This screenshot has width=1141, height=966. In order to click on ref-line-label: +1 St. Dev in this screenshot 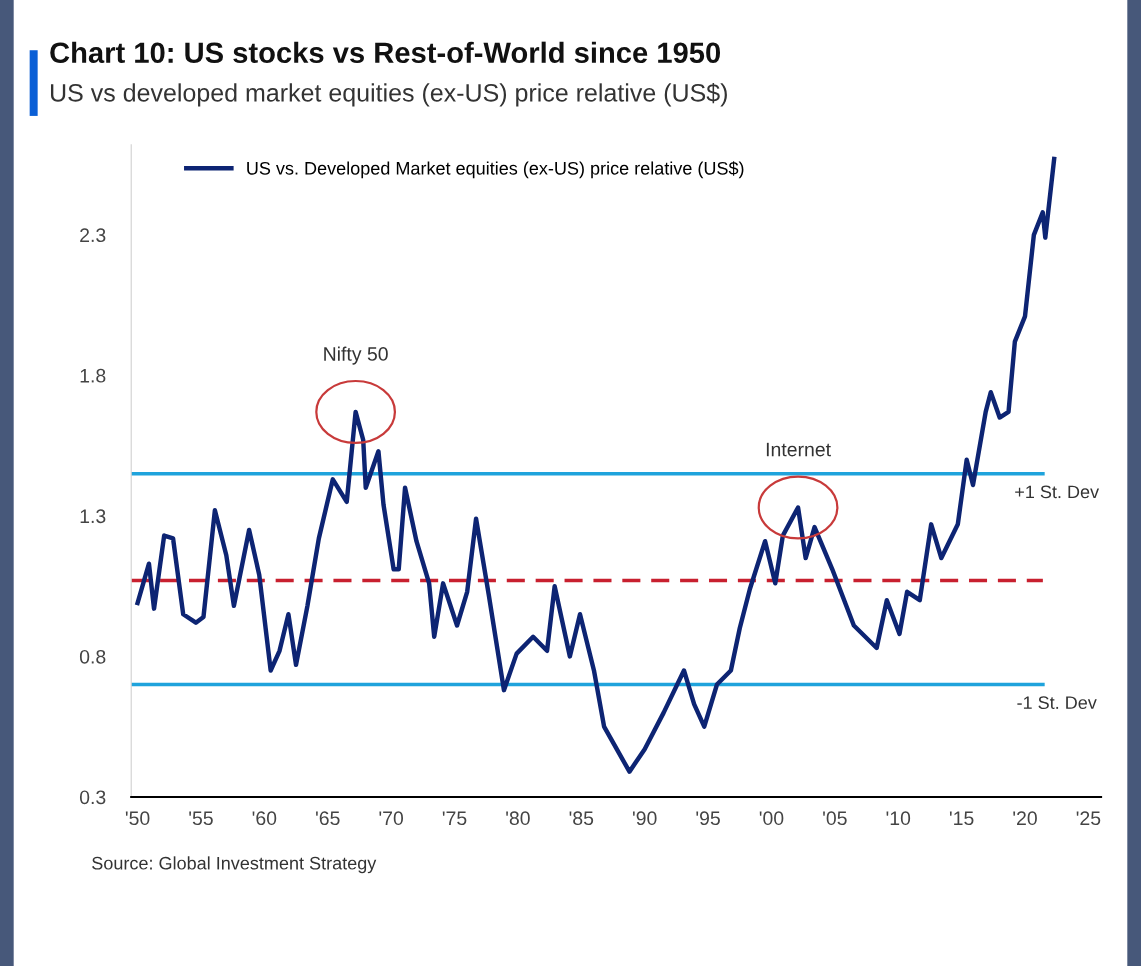, I will do `click(1057, 492)`.